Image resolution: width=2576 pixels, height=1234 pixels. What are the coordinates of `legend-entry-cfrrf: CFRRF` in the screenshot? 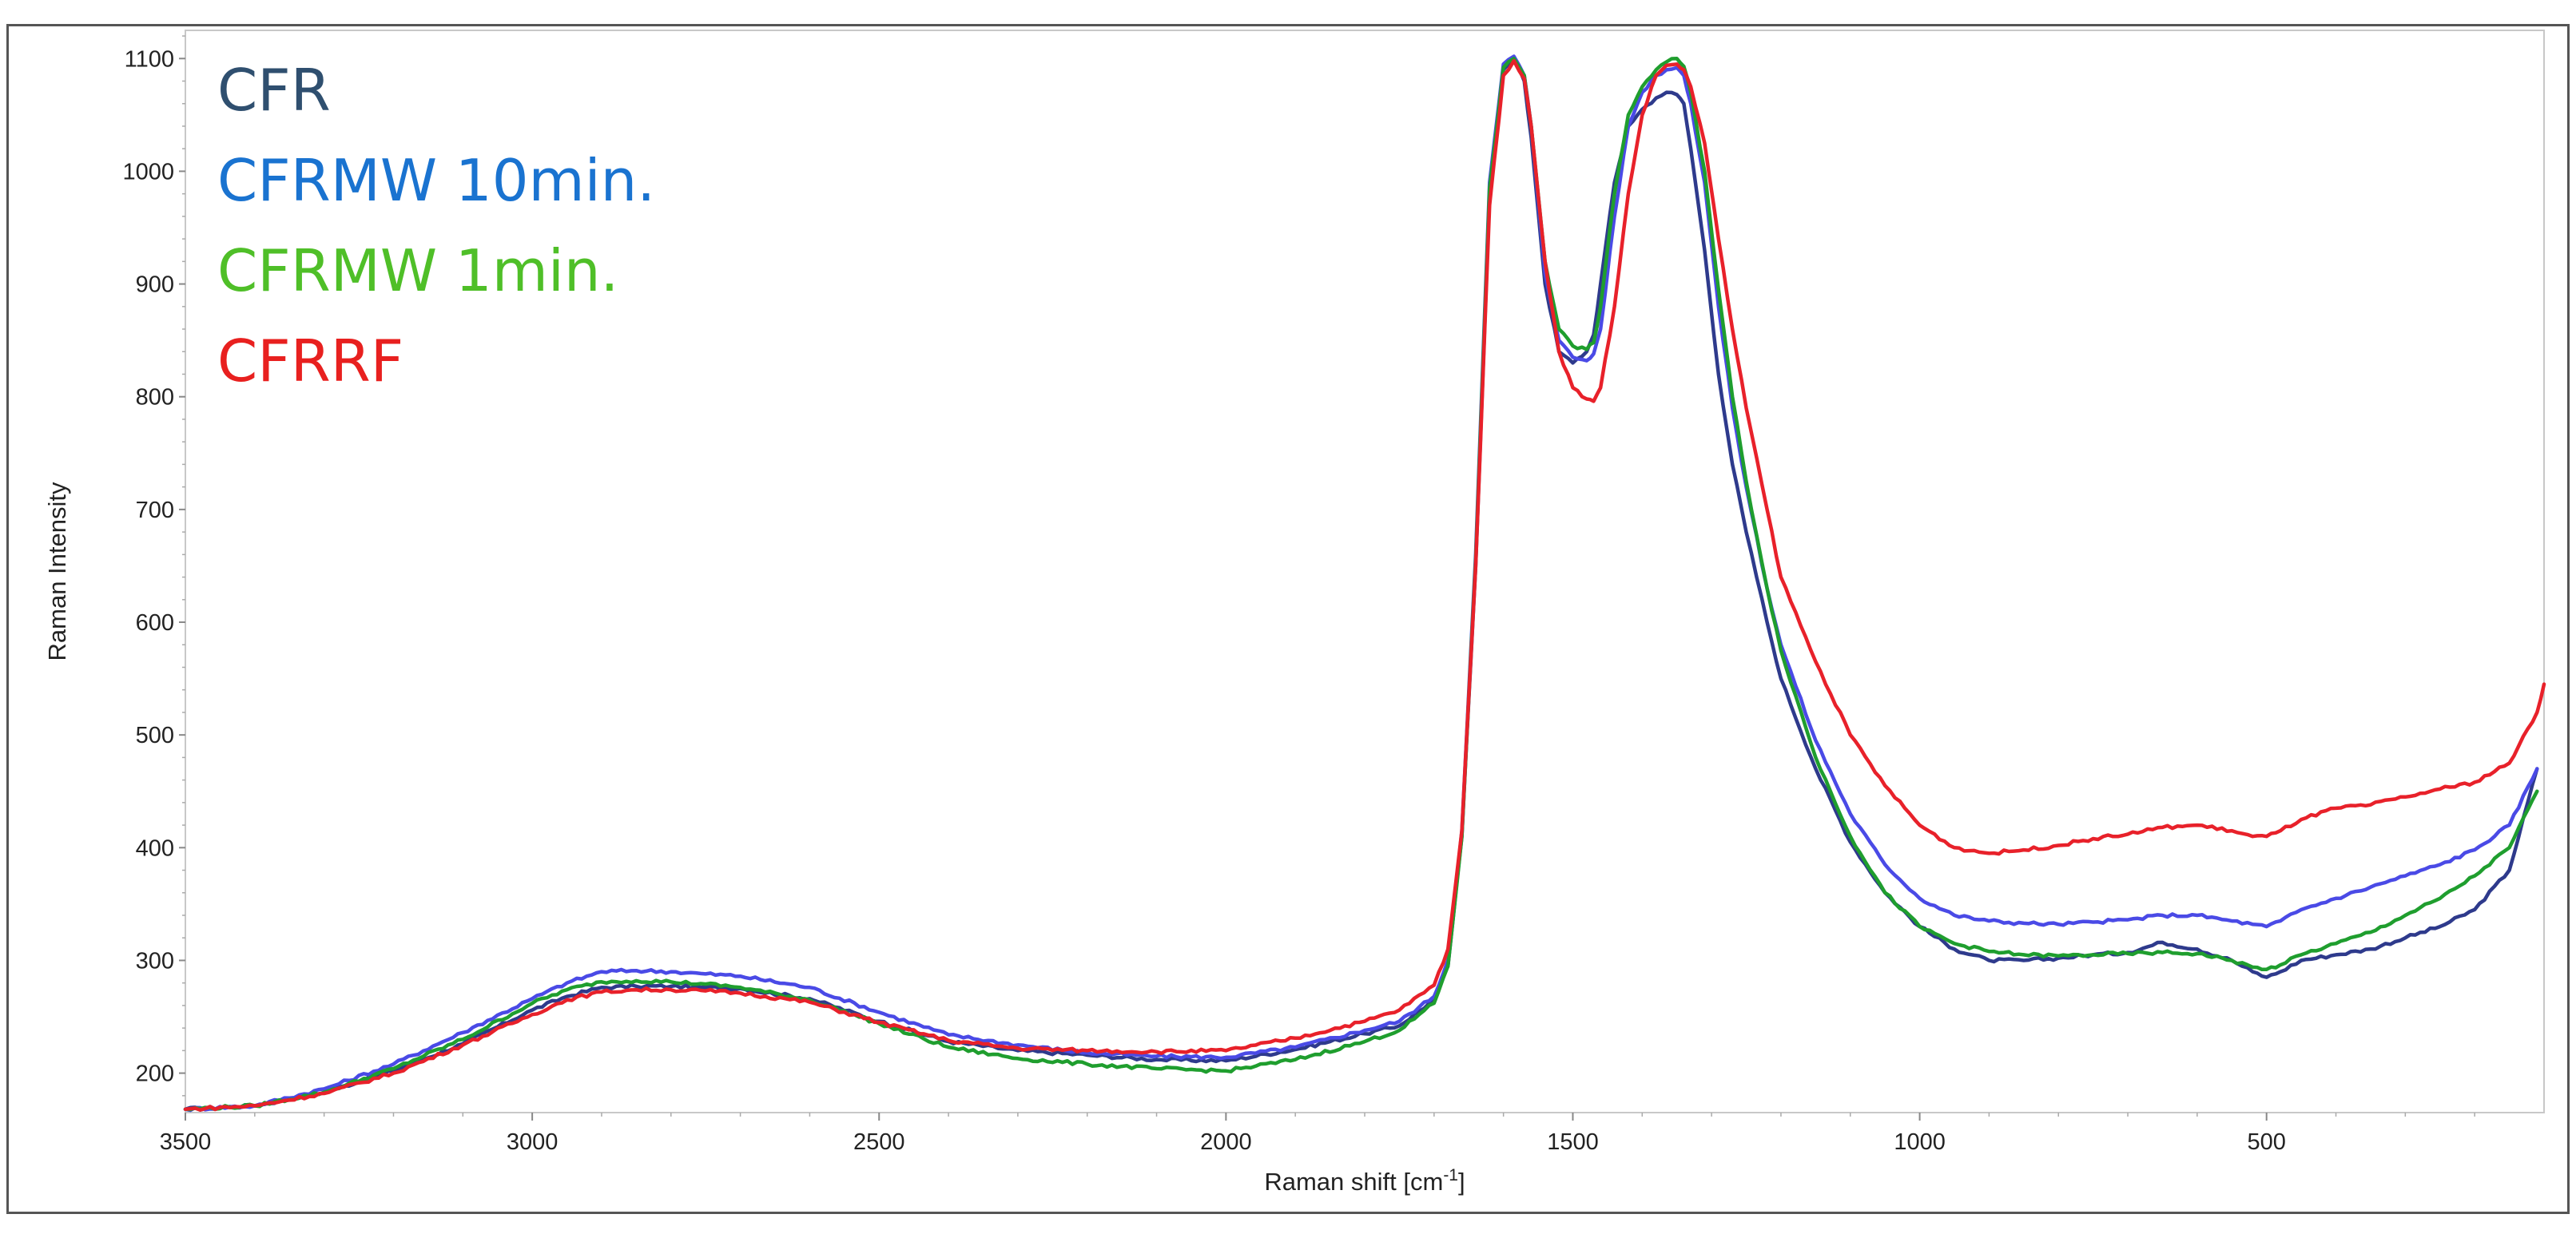 It's located at (310, 361).